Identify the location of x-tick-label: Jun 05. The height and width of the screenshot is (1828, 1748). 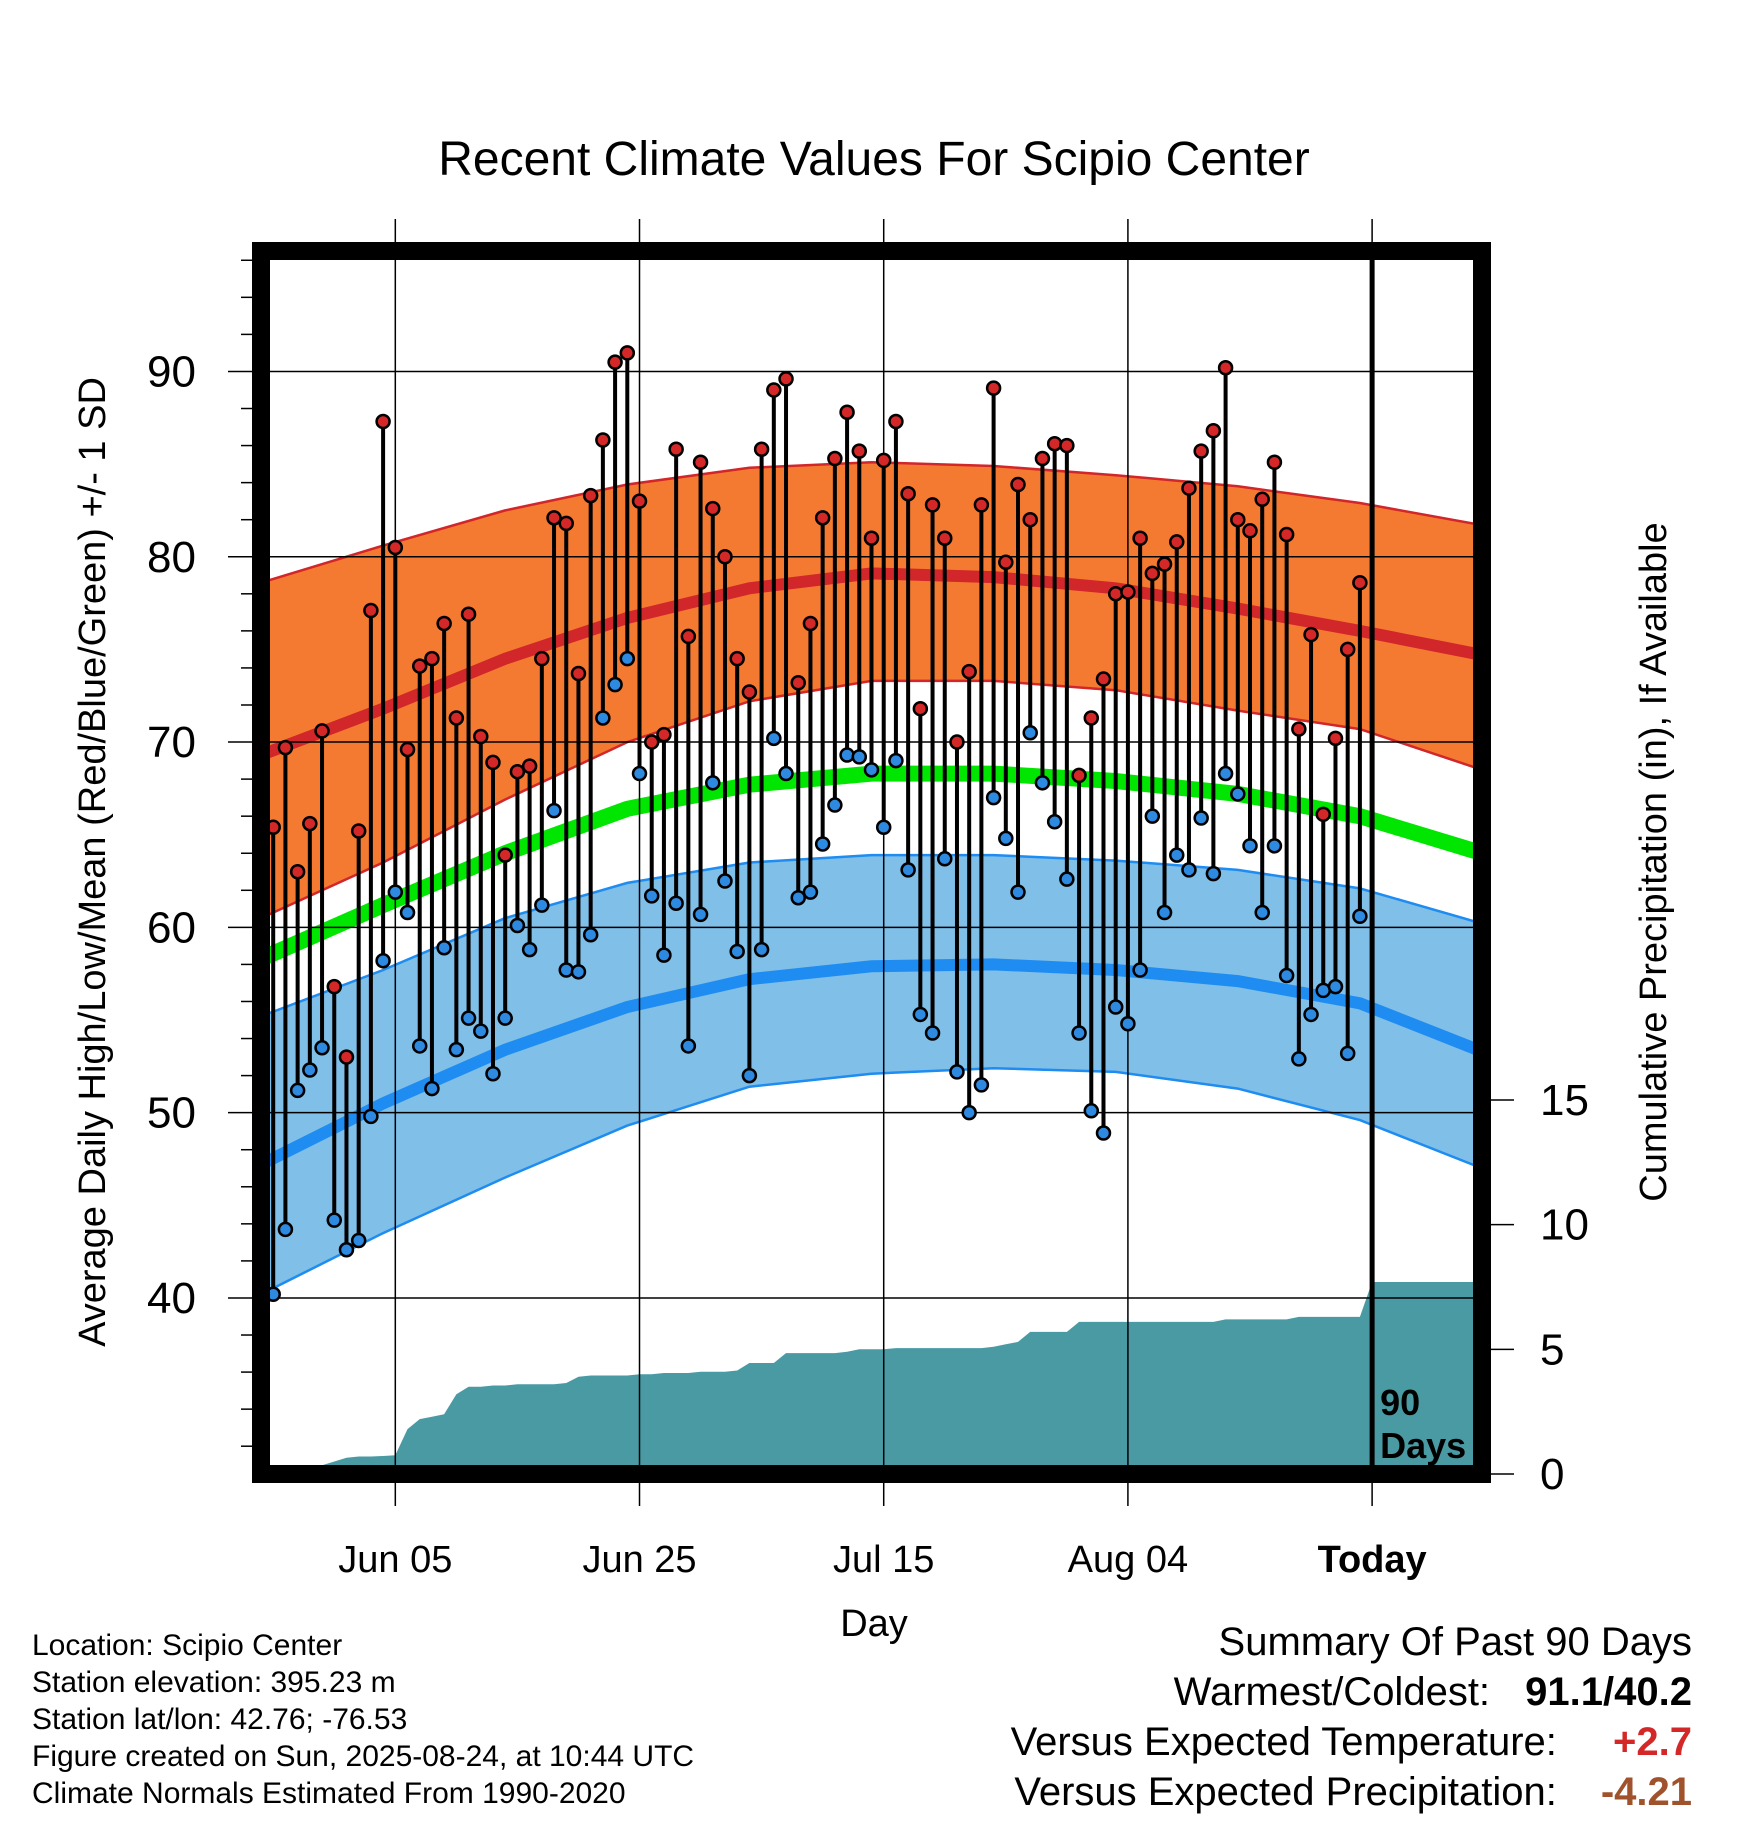
(395, 1560).